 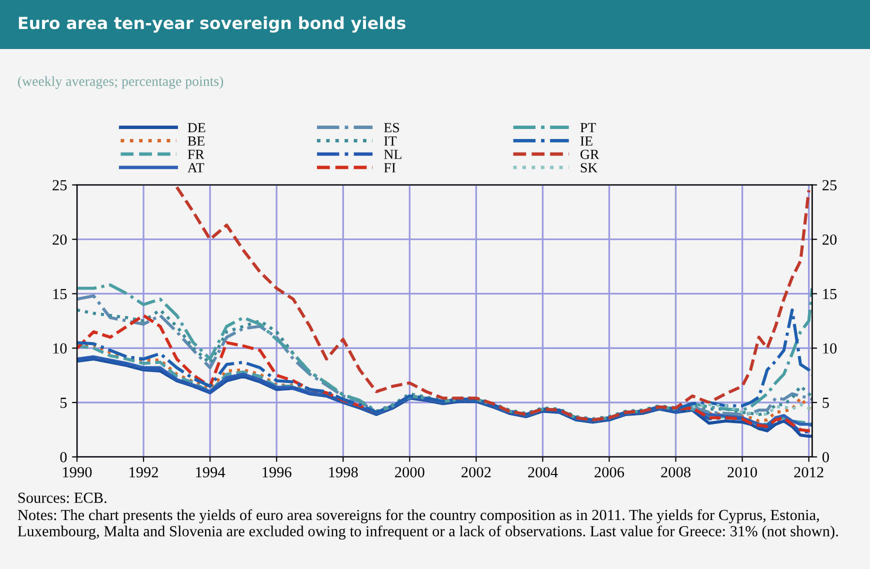 What do you see at coordinates (121, 82) in the screenshot?
I see `chart-subtitle: (weekly averages; percentage points)` at bounding box center [121, 82].